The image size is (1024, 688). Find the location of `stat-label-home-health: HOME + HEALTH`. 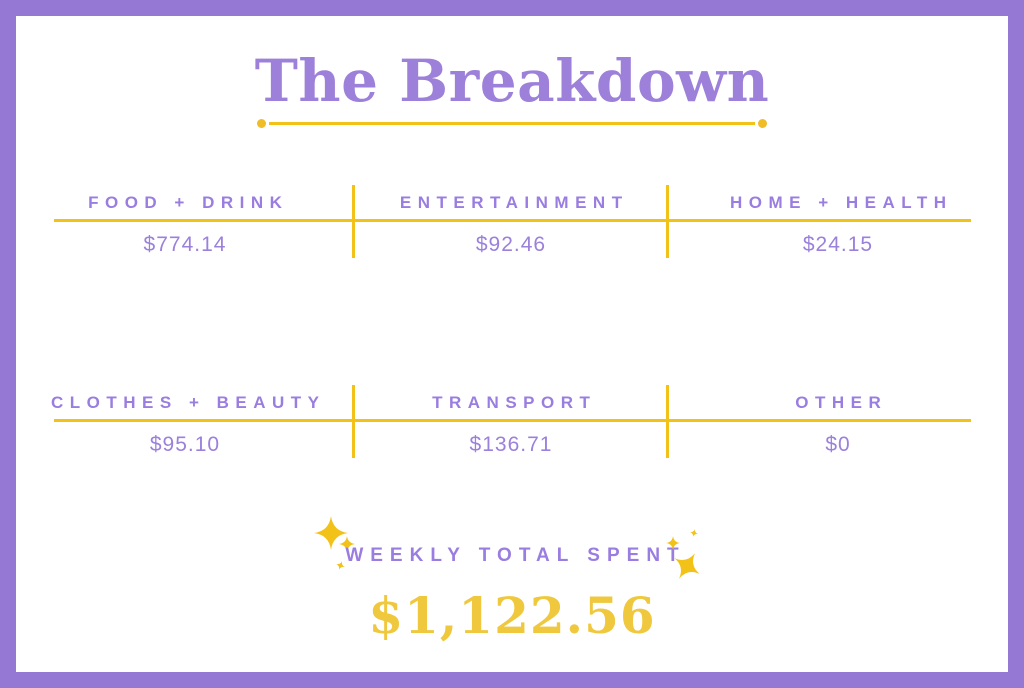

stat-label-home-health: HOME + HEALTH is located at coordinates (841, 202).